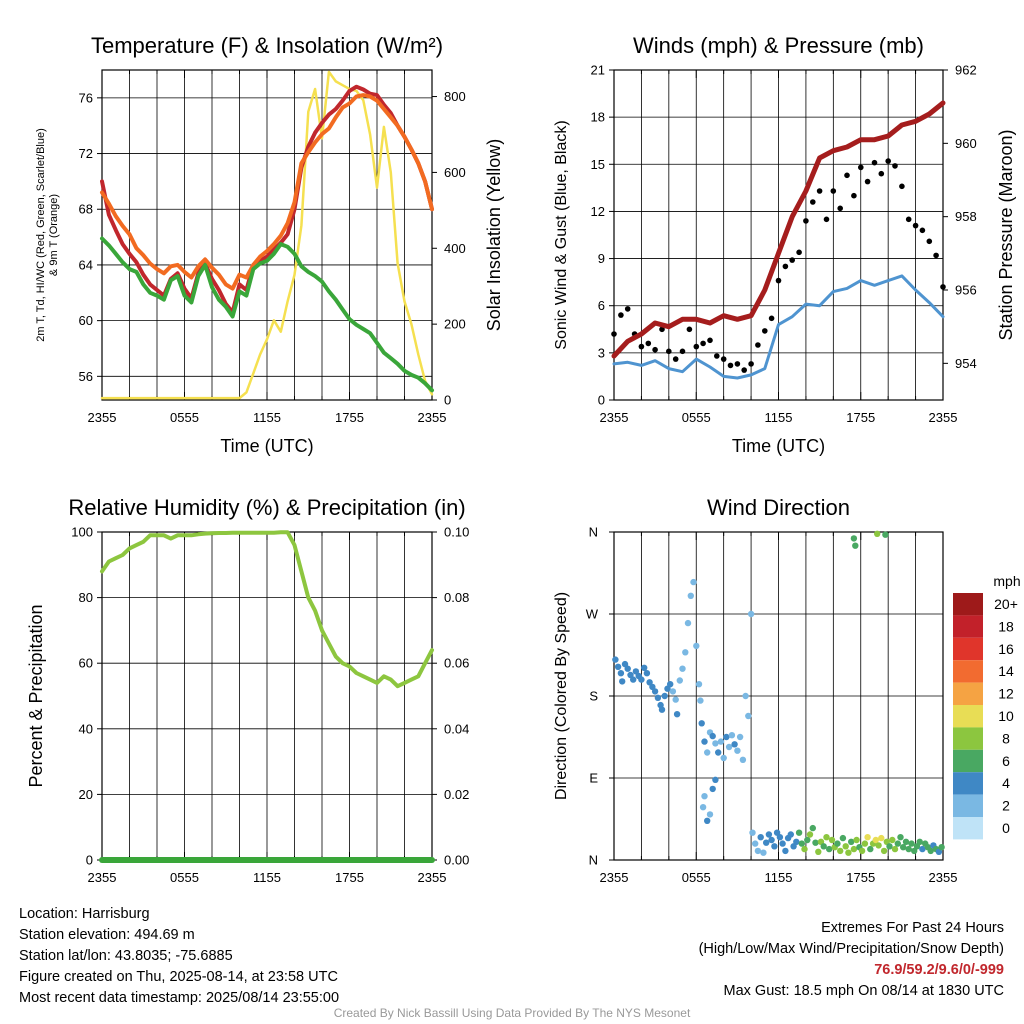 This screenshot has height=1024, width=1024. What do you see at coordinates (1006, 716) in the screenshot?
I see `colorbar-label: 10` at bounding box center [1006, 716].